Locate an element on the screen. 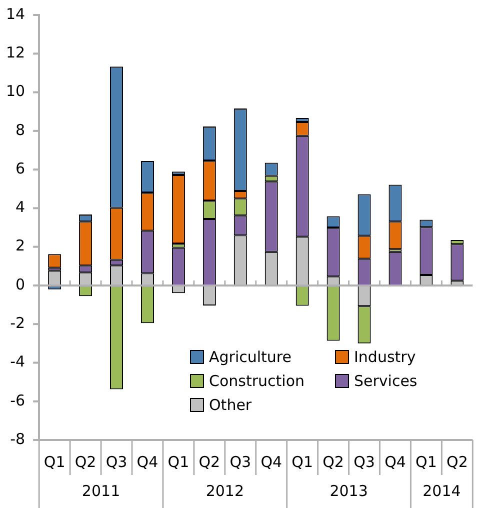 The image size is (482, 508). text: 2012 is located at coordinates (225, 491).